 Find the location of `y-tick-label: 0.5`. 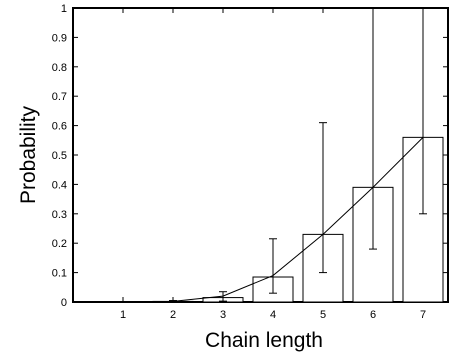

y-tick-label: 0.5 is located at coordinates (59, 156).